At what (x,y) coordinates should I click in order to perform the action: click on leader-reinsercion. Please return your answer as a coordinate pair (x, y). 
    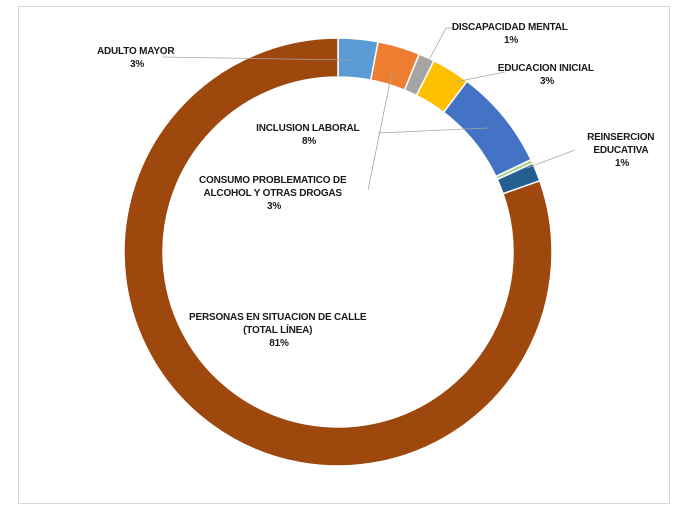
    Looking at the image, I should click on (551, 159).